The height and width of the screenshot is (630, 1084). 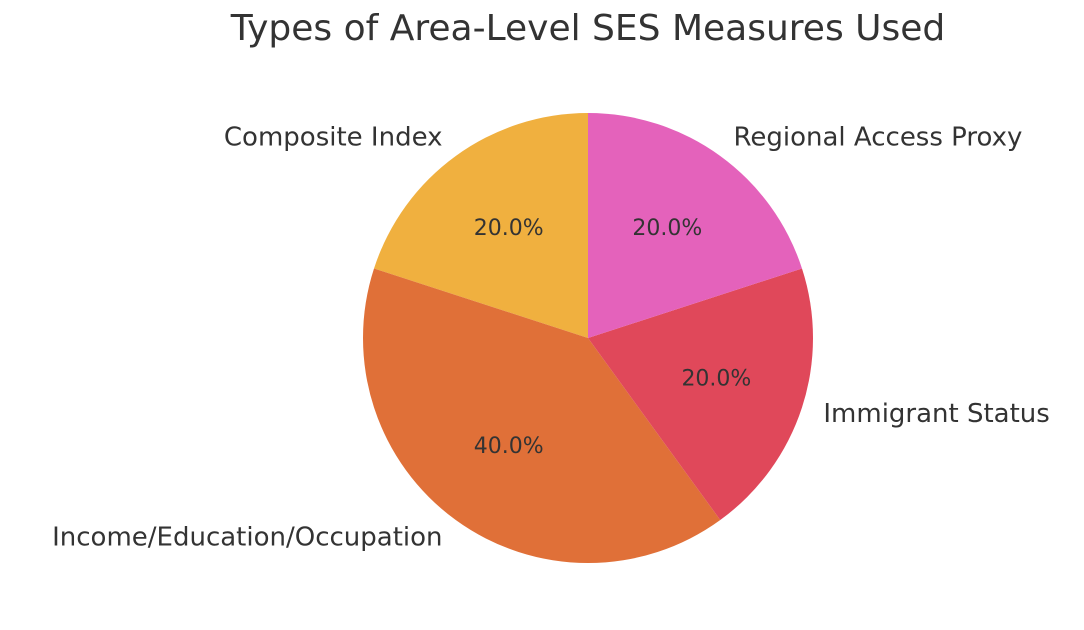 I want to click on slice-label: Immigrant Status, so click(x=936, y=414).